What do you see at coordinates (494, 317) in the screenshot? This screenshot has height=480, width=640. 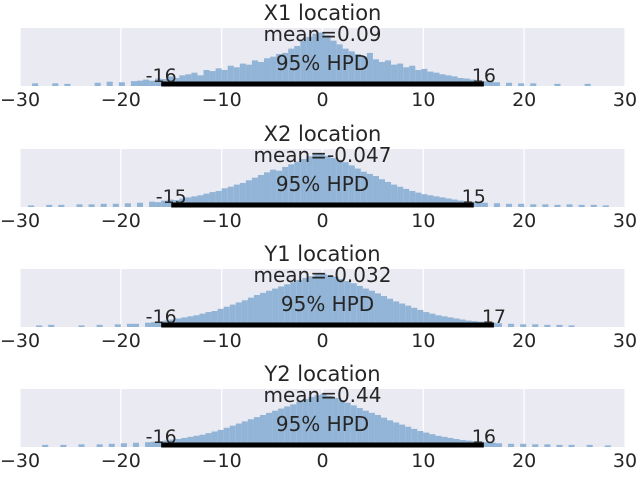 I see `hpd-high-label: 17` at bounding box center [494, 317].